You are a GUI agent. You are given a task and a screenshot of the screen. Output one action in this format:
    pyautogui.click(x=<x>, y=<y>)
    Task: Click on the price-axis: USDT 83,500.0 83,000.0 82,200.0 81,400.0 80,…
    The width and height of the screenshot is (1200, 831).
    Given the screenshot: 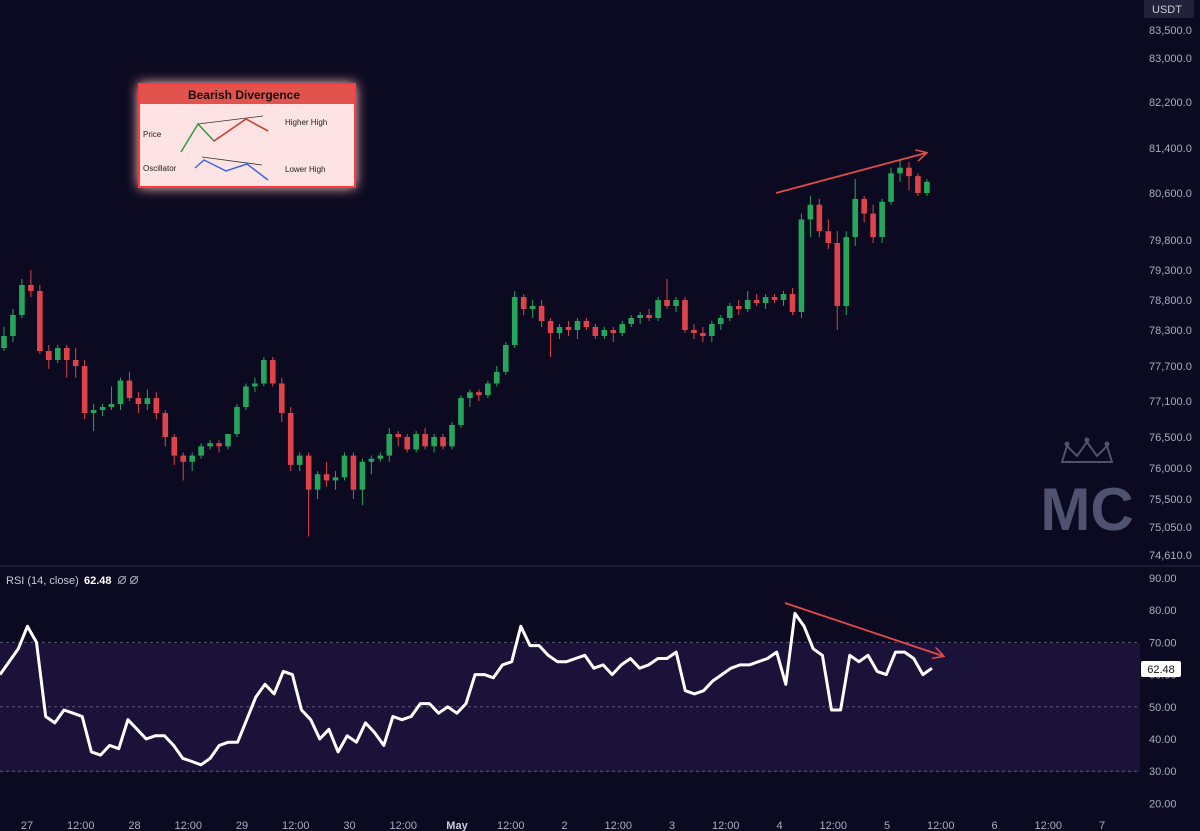 What is the action you would take?
    pyautogui.click(x=1169, y=281)
    